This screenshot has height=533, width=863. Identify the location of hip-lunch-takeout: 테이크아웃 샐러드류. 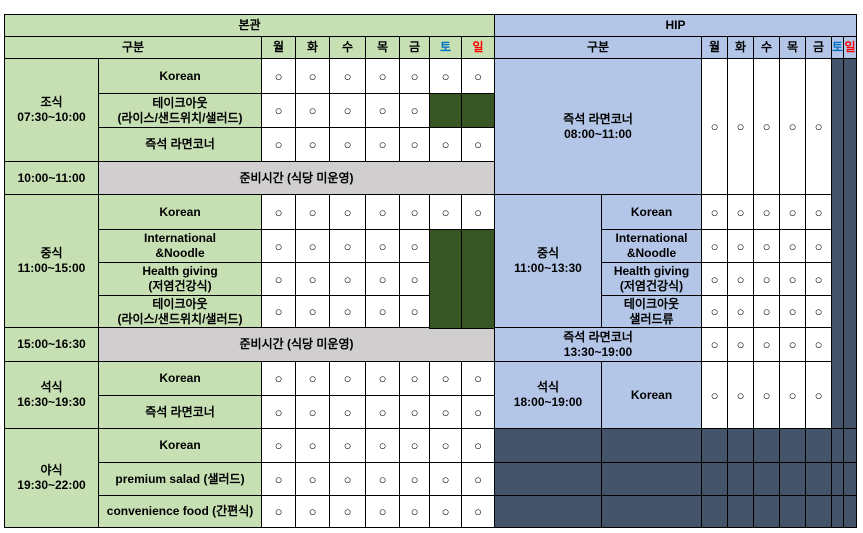
(651, 311).